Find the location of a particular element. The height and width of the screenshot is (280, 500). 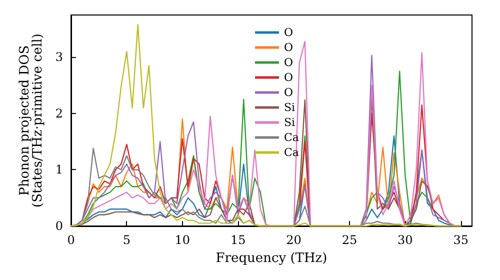

x-tick-label: 5 is located at coordinates (126, 240).